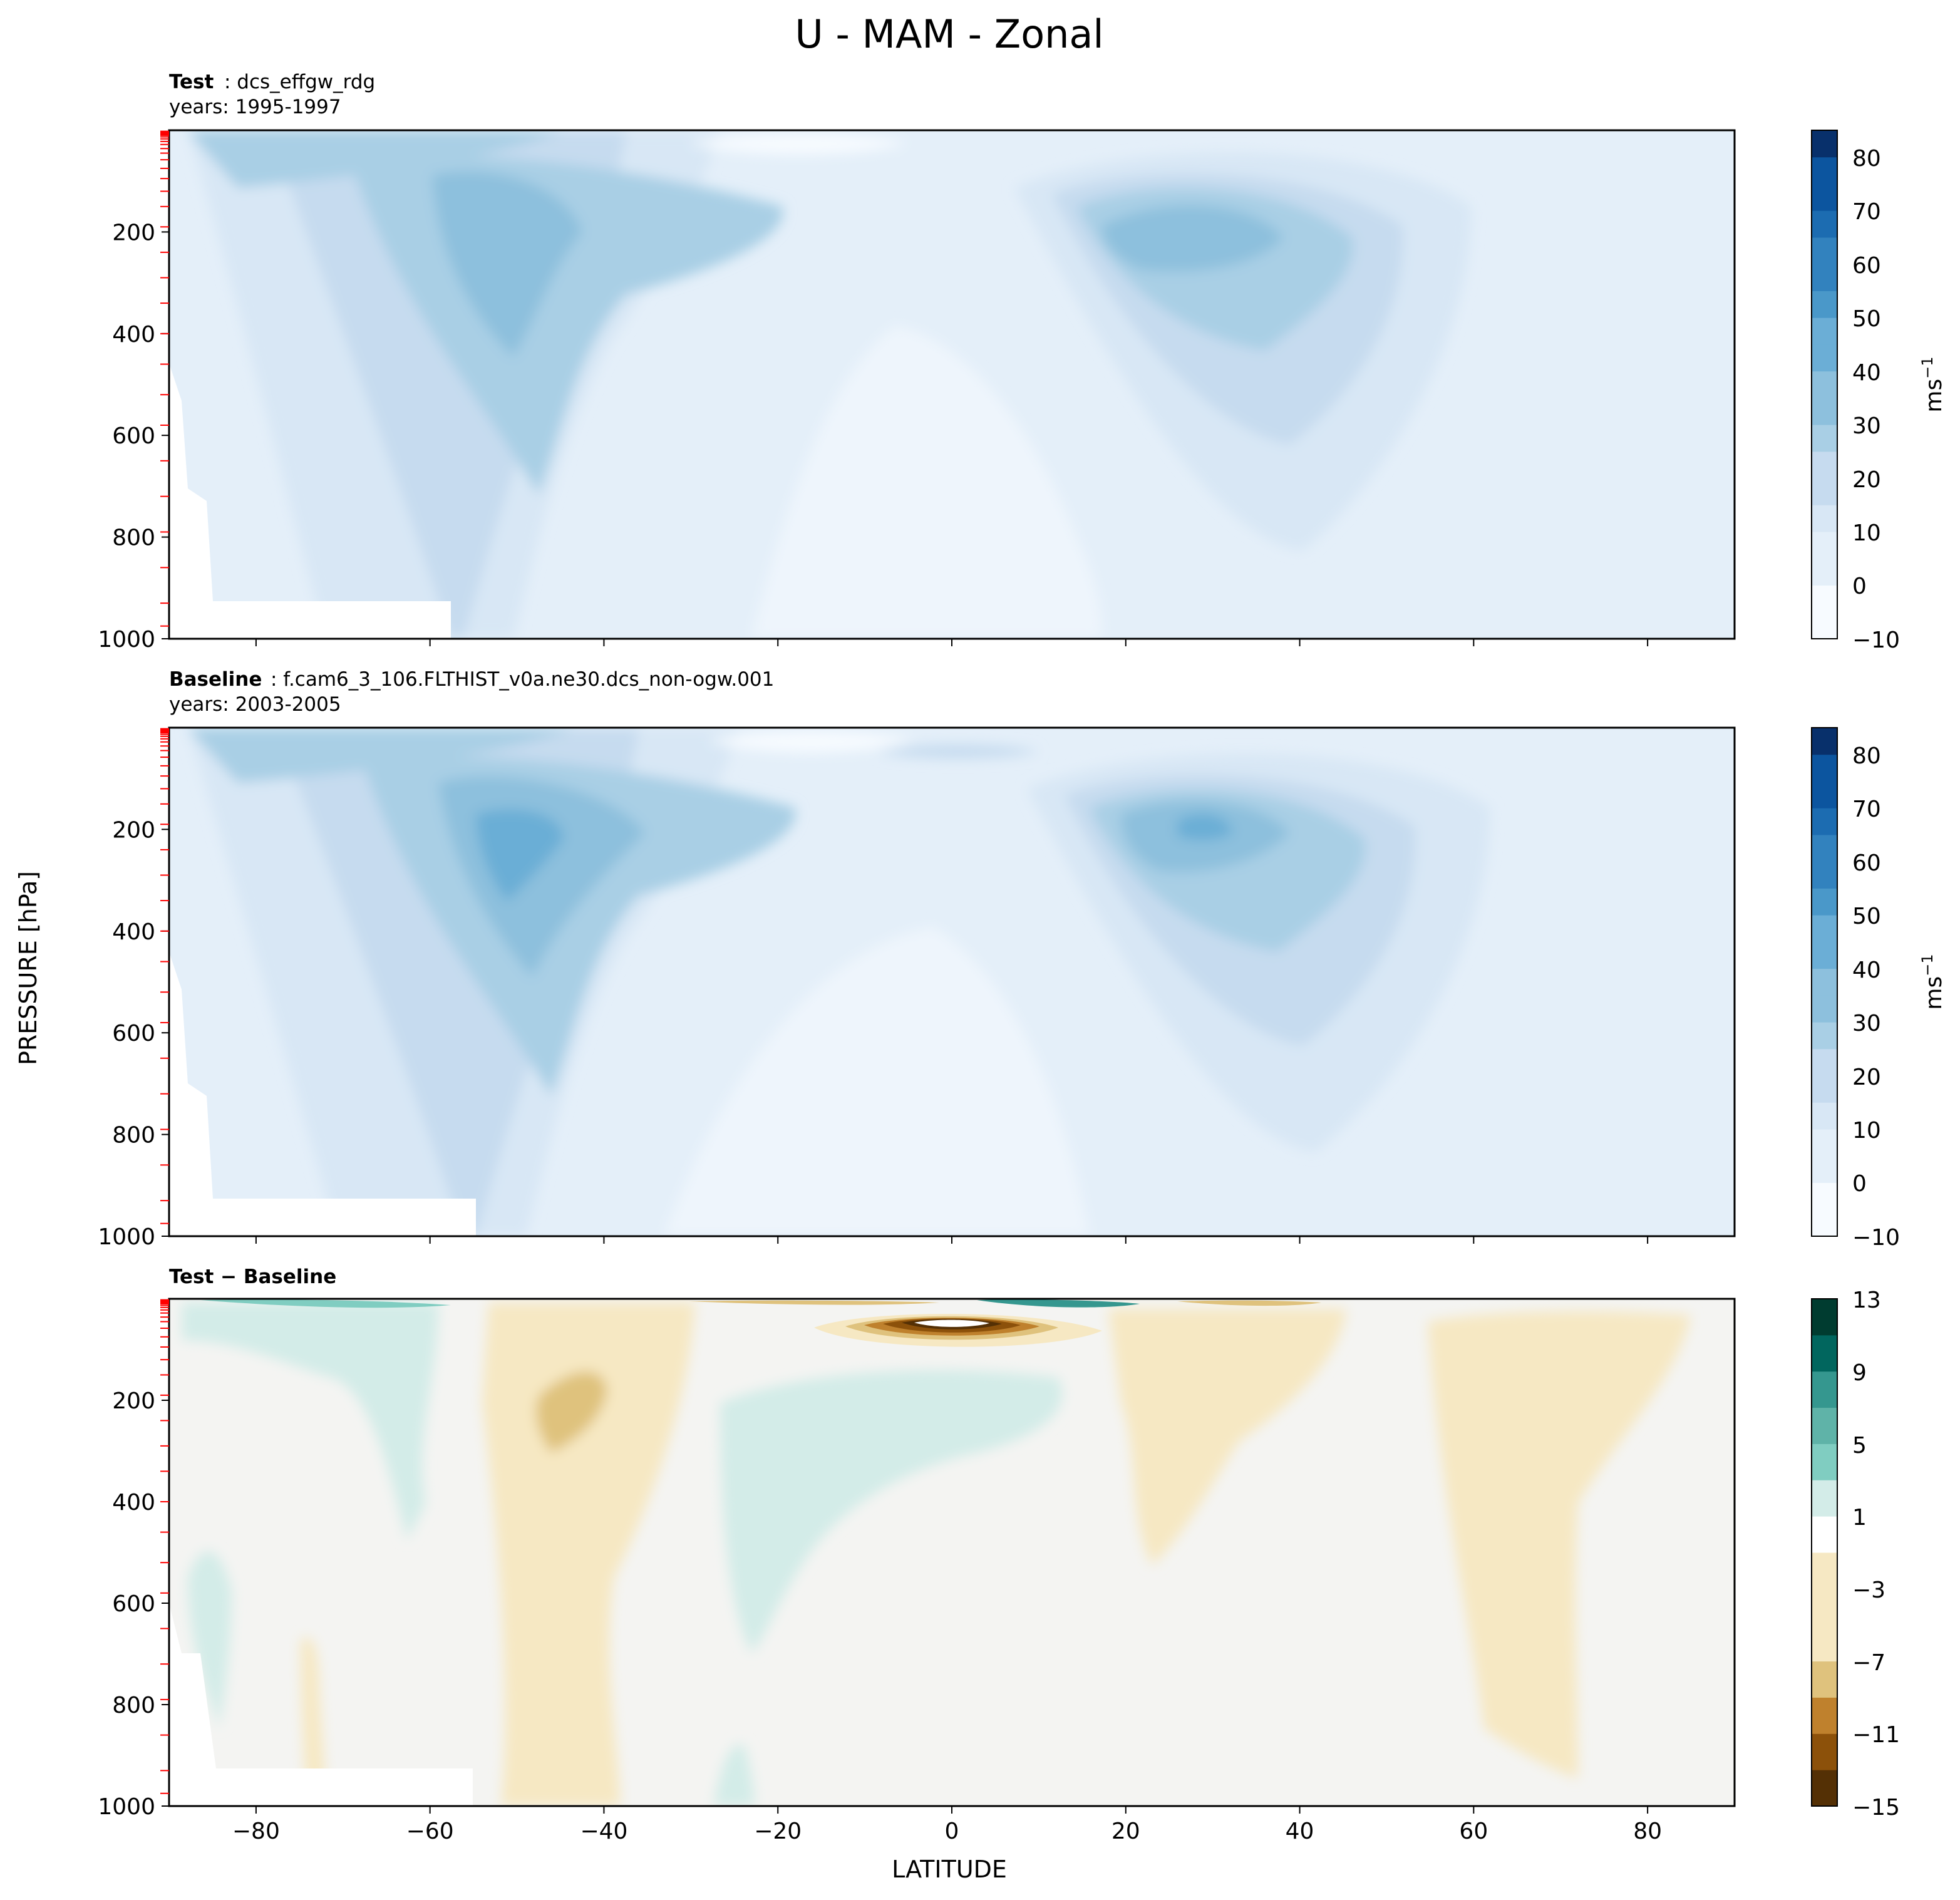 The image size is (1960, 1900). What do you see at coordinates (1866, 1300) in the screenshot?
I see `colorbar-tick-label: 13` at bounding box center [1866, 1300].